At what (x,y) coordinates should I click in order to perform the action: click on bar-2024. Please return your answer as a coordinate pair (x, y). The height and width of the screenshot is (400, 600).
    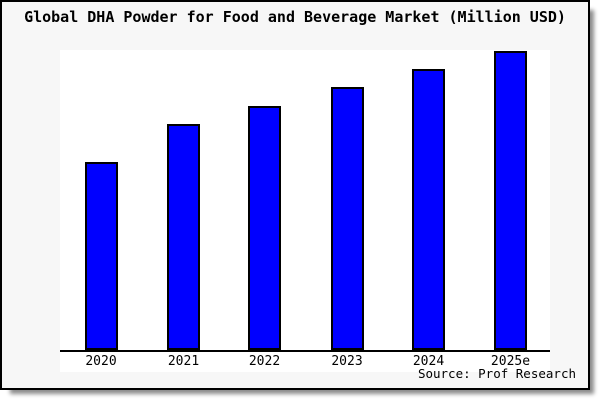
    Looking at the image, I should click on (428, 209).